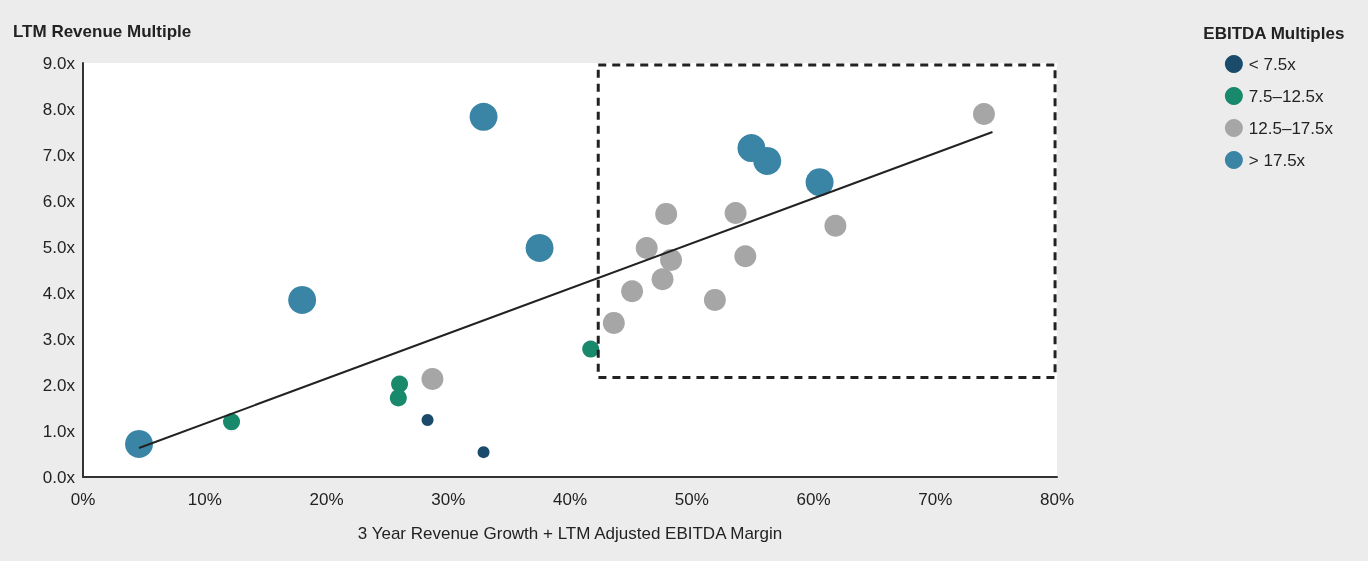  What do you see at coordinates (1274, 33) in the screenshot?
I see `legend-title: EBITDA Multiples` at bounding box center [1274, 33].